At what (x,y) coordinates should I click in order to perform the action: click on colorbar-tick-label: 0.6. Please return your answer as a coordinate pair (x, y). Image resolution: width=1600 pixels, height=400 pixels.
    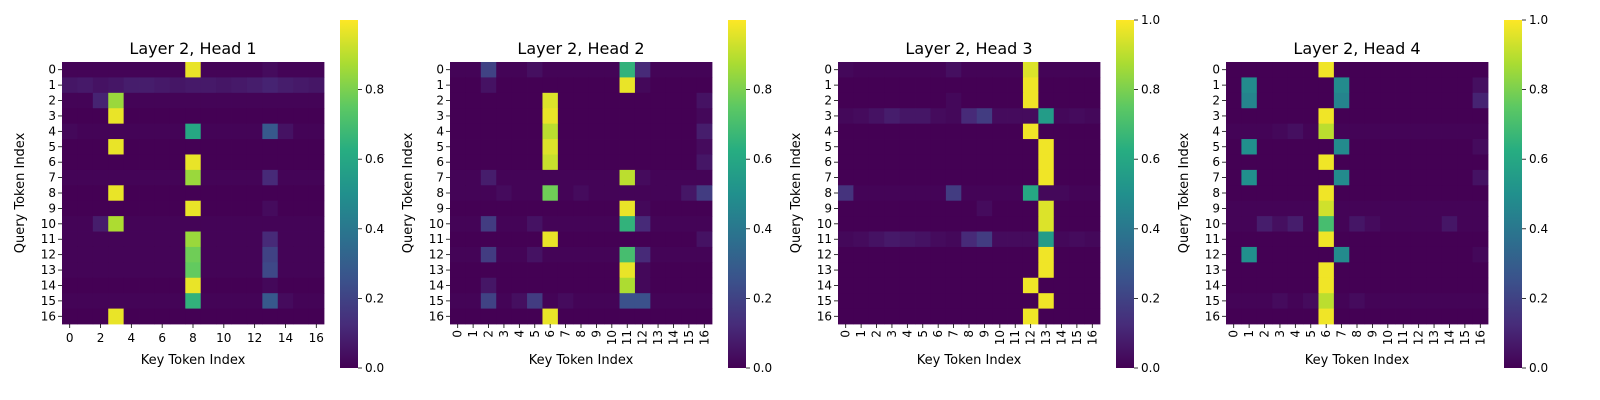
    Looking at the image, I should click on (1538, 159).